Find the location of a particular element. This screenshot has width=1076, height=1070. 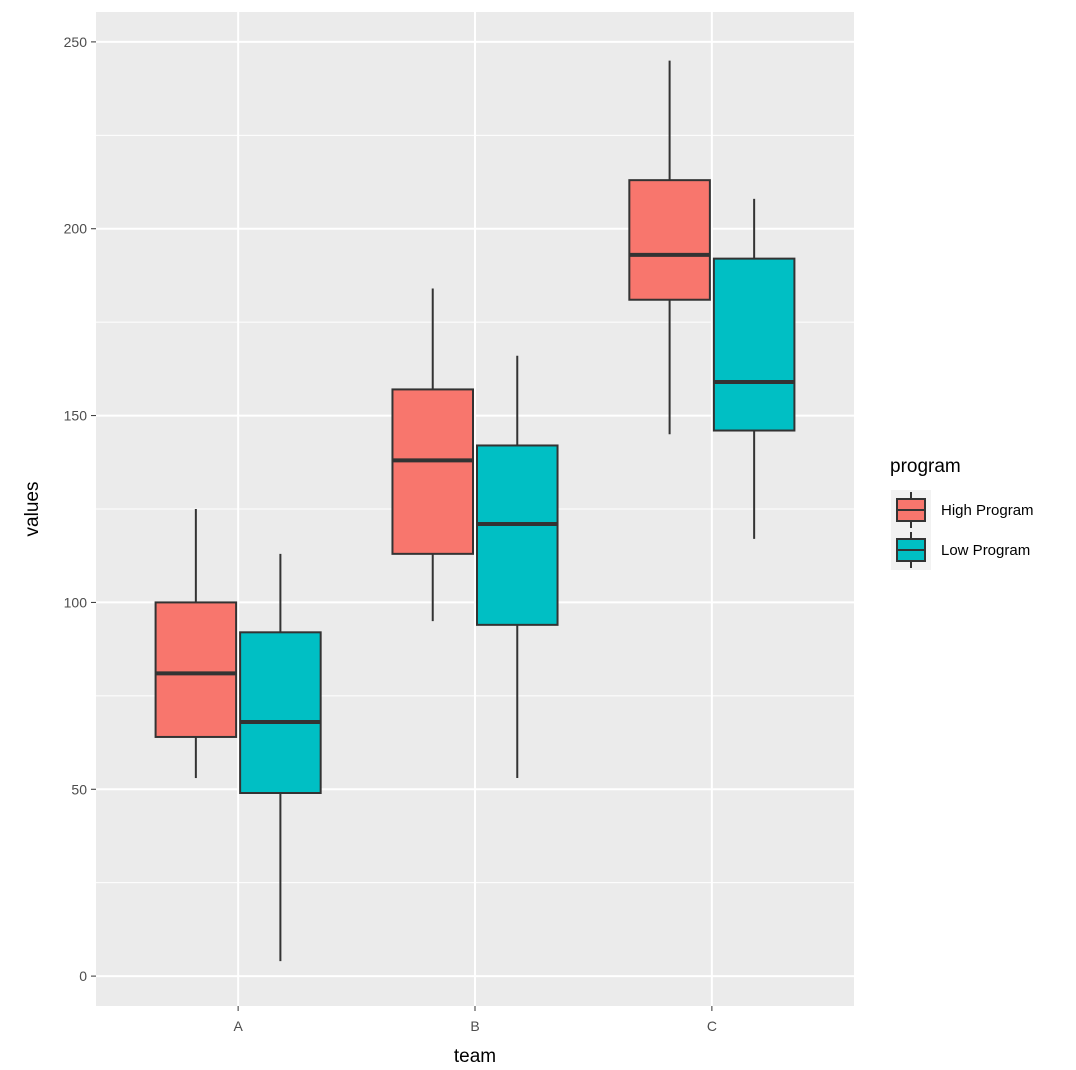

legend-label: Low Program is located at coordinates (985, 550).